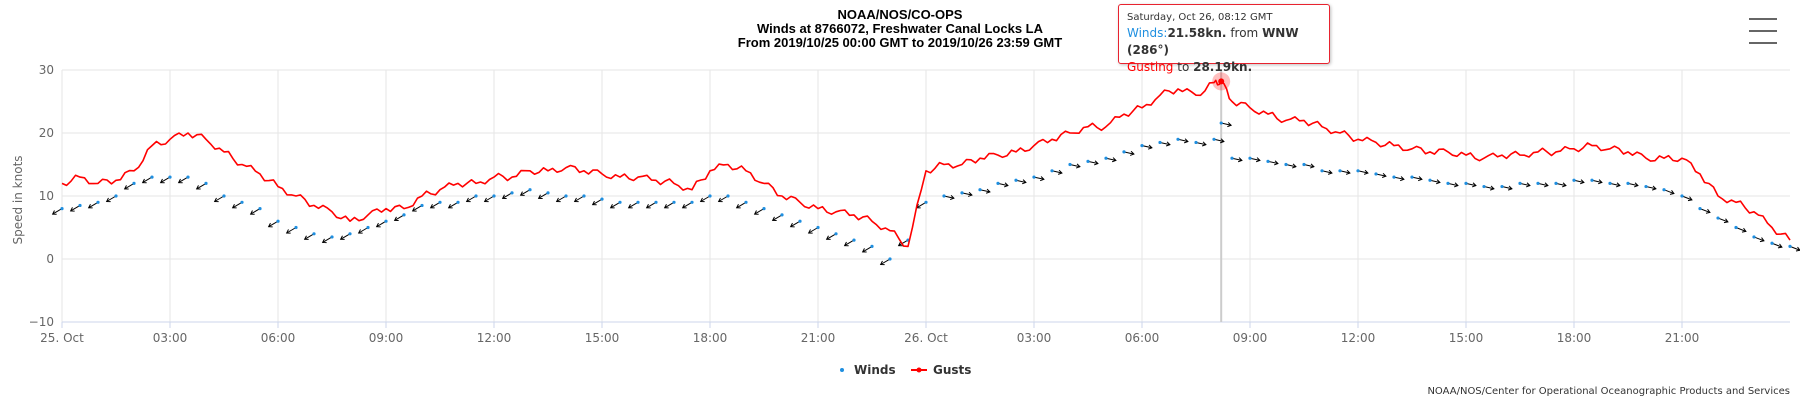 This screenshot has height=400, width=1800. Describe the element at coordinates (941, 370) in the screenshot. I see `legend-item-gusts: Gusts` at that location.